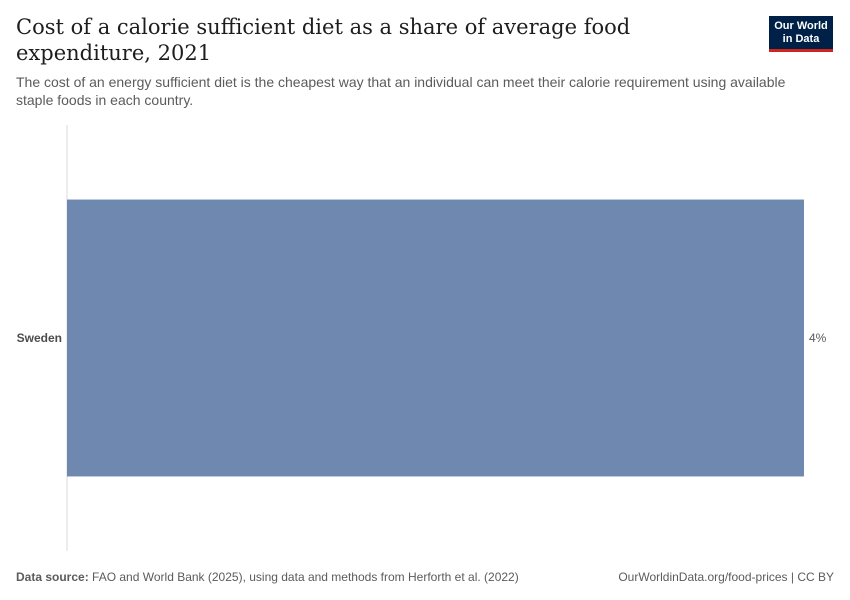 Image resolution: width=850 pixels, height=600 pixels. What do you see at coordinates (39, 338) in the screenshot?
I see `category-label: Sweden` at bounding box center [39, 338].